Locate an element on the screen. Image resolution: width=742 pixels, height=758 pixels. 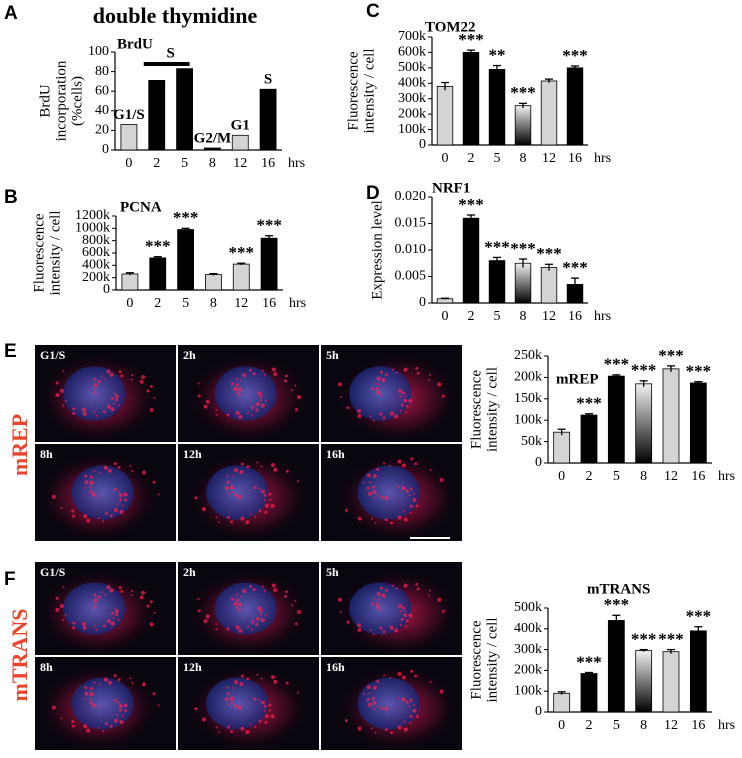
annotation: S is located at coordinates (268, 80).